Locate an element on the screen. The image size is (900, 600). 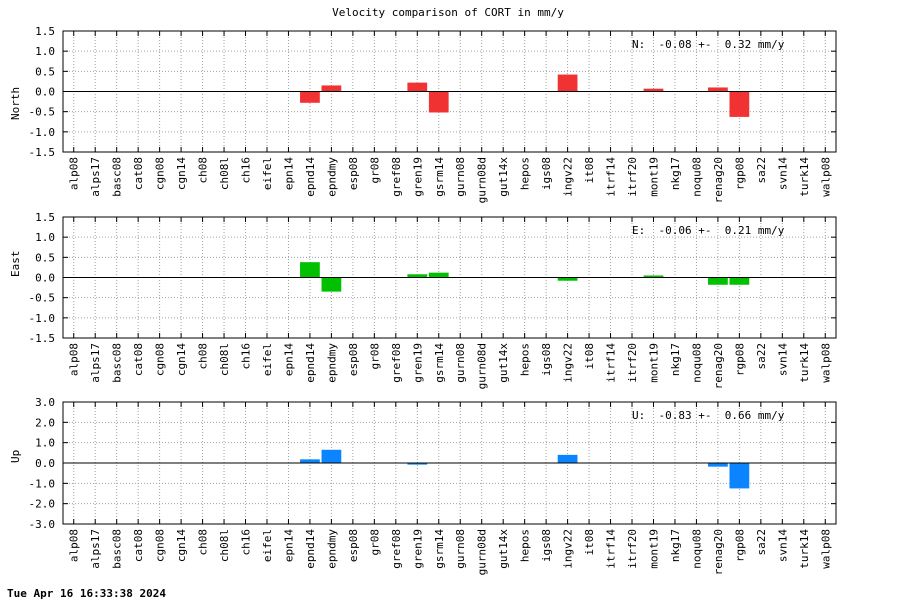
x-tick-label: alps17 is located at coordinates (95, 363).